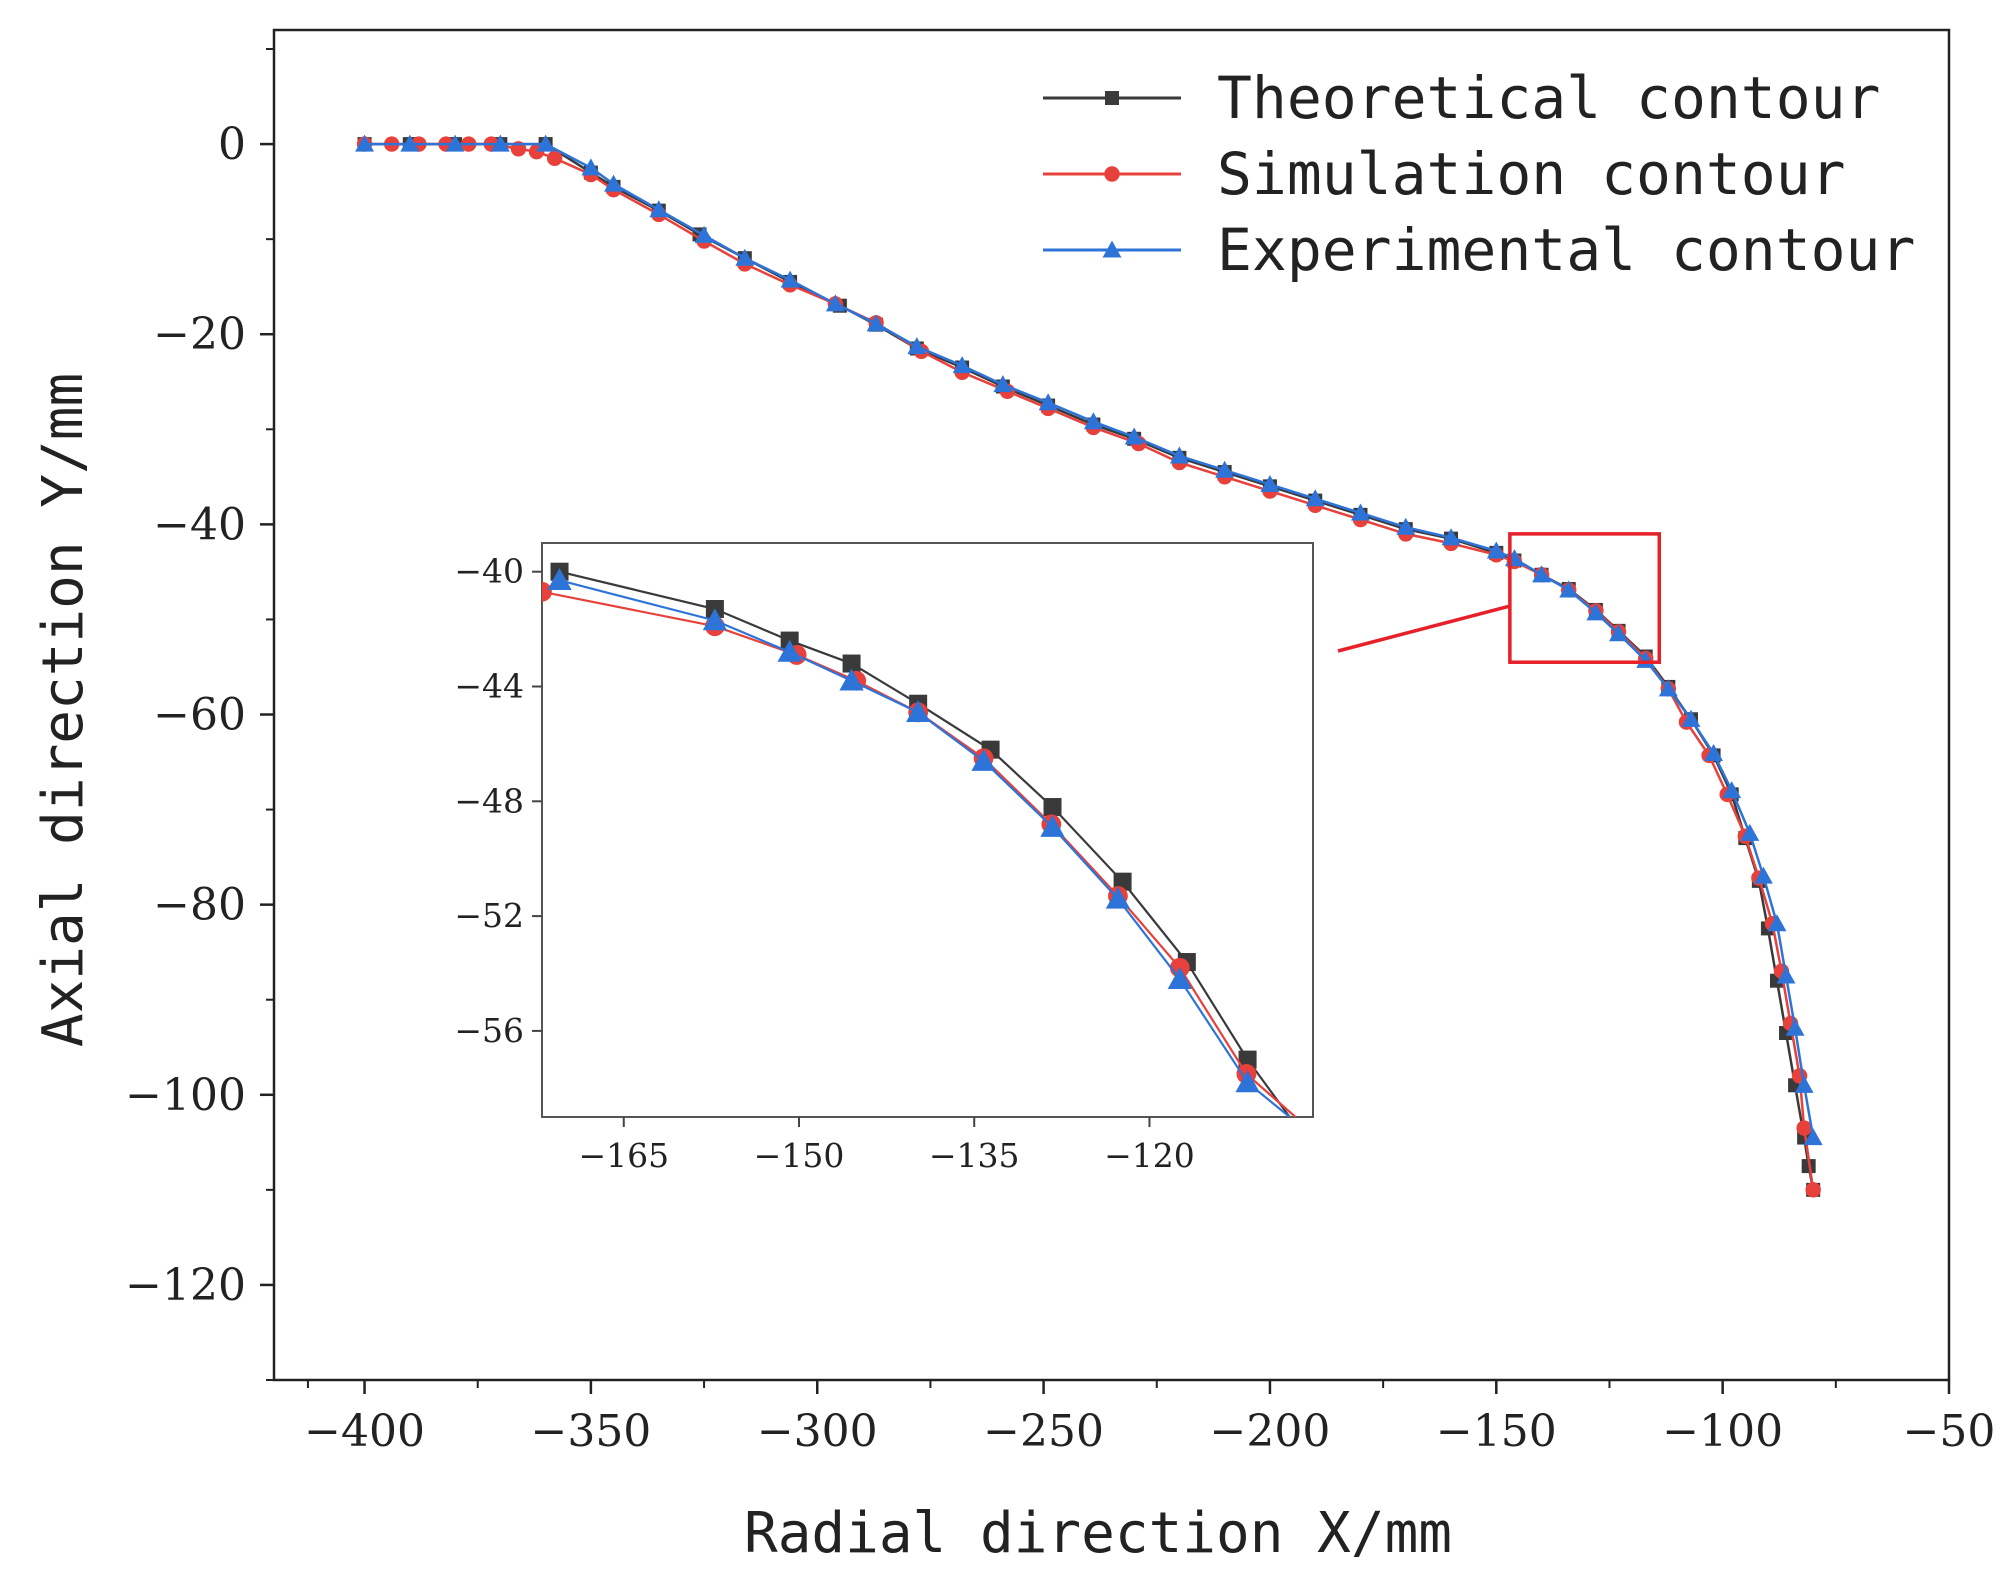 This screenshot has width=2011, height=1592. I want to click on inset-y-tick-label: −48, so click(489, 800).